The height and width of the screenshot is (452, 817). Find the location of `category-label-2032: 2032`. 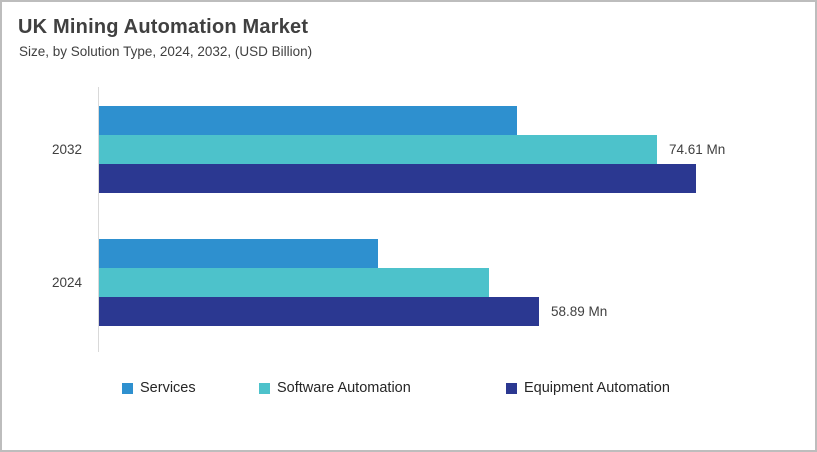

category-label-2032: 2032 is located at coordinates (66, 149).